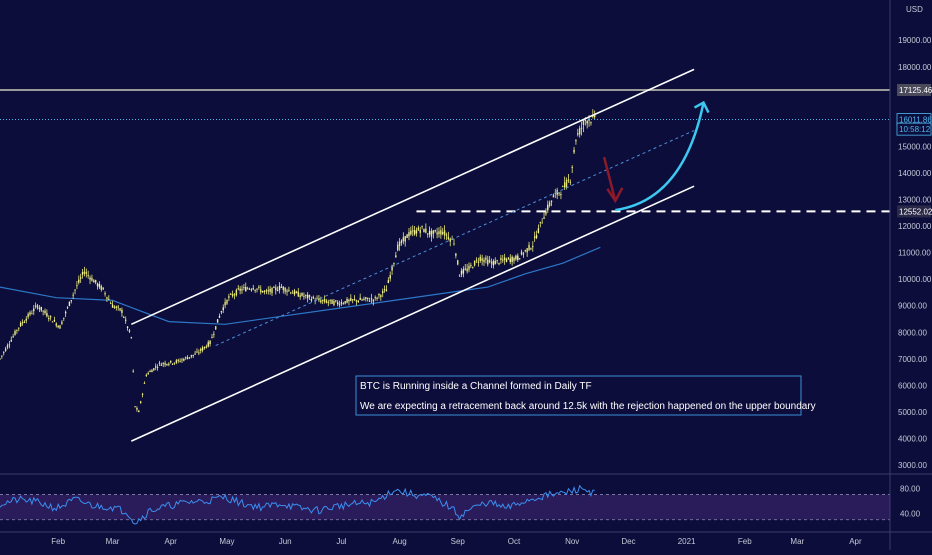  Describe the element at coordinates (170, 541) in the screenshot. I see `time-tick-label: Apr` at that location.